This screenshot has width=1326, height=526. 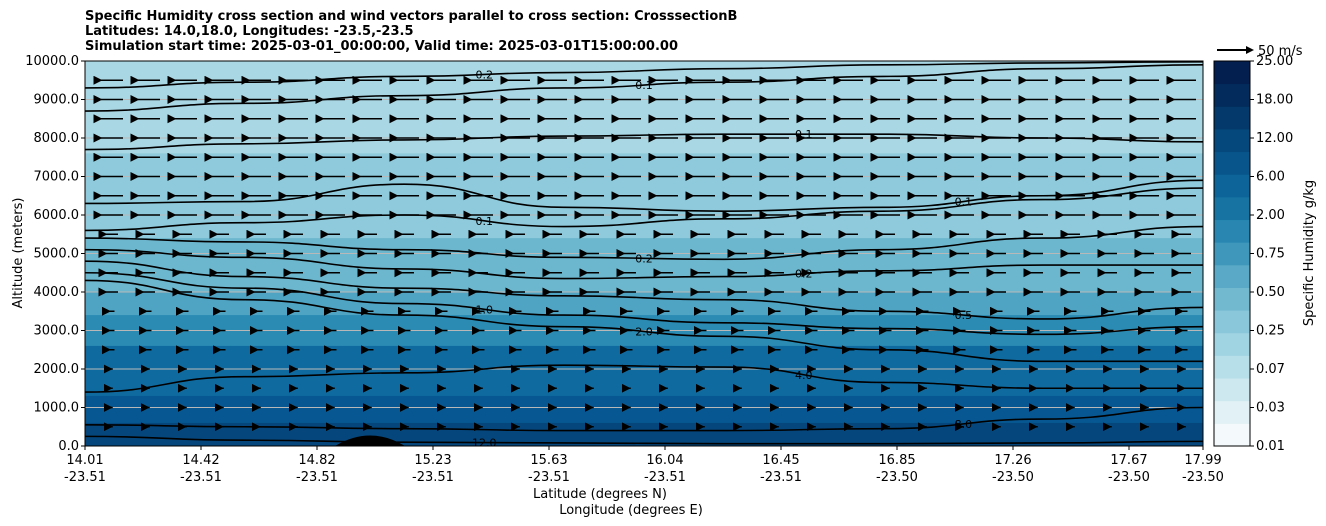 What do you see at coordinates (200, 460) in the screenshot?
I see `x-tick-label-lat: 14.42` at bounding box center [200, 460].